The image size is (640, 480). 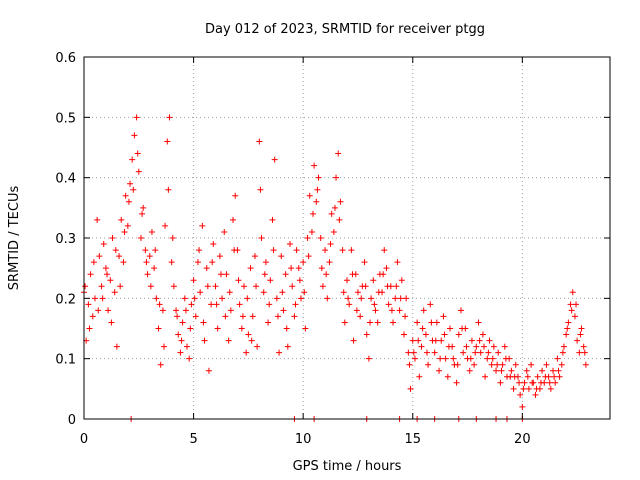 I want to click on x-tick-label: 10, so click(x=303, y=439).